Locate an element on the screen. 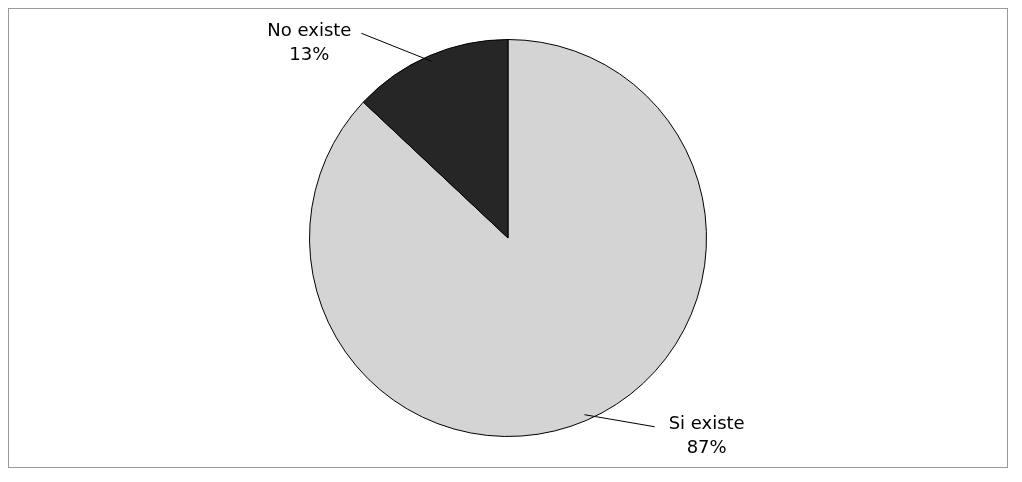 The image size is (1022, 482). data-label: 13% is located at coordinates (309, 53).